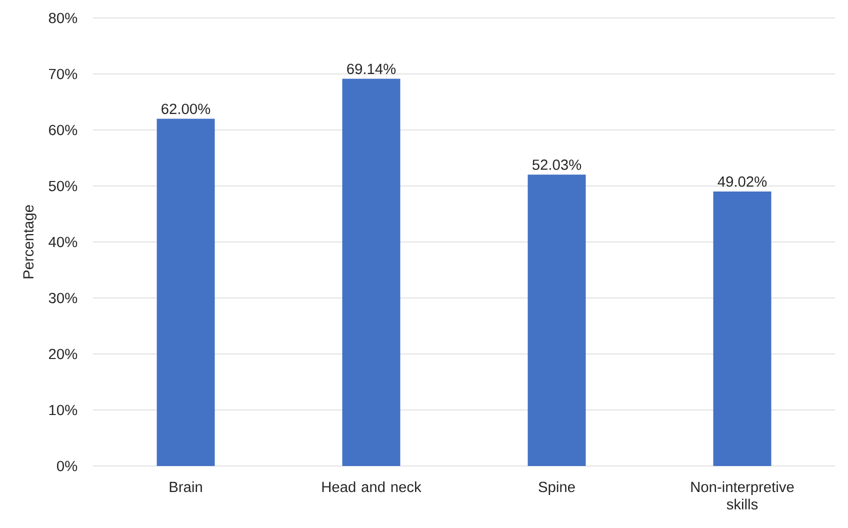 The image size is (848, 528). What do you see at coordinates (371, 69) in the screenshot?
I see `data-label: 69.14%` at bounding box center [371, 69].